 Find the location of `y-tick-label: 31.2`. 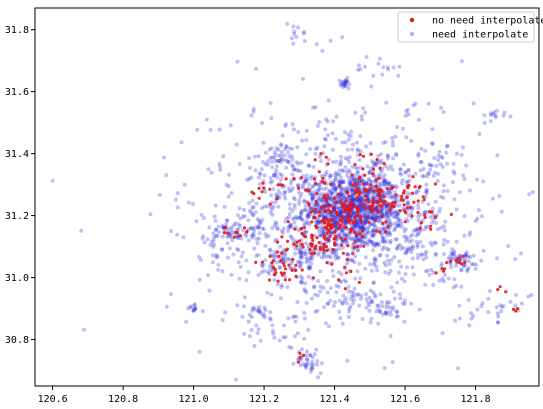

y-tick-label: 31.2 is located at coordinates (17, 216).